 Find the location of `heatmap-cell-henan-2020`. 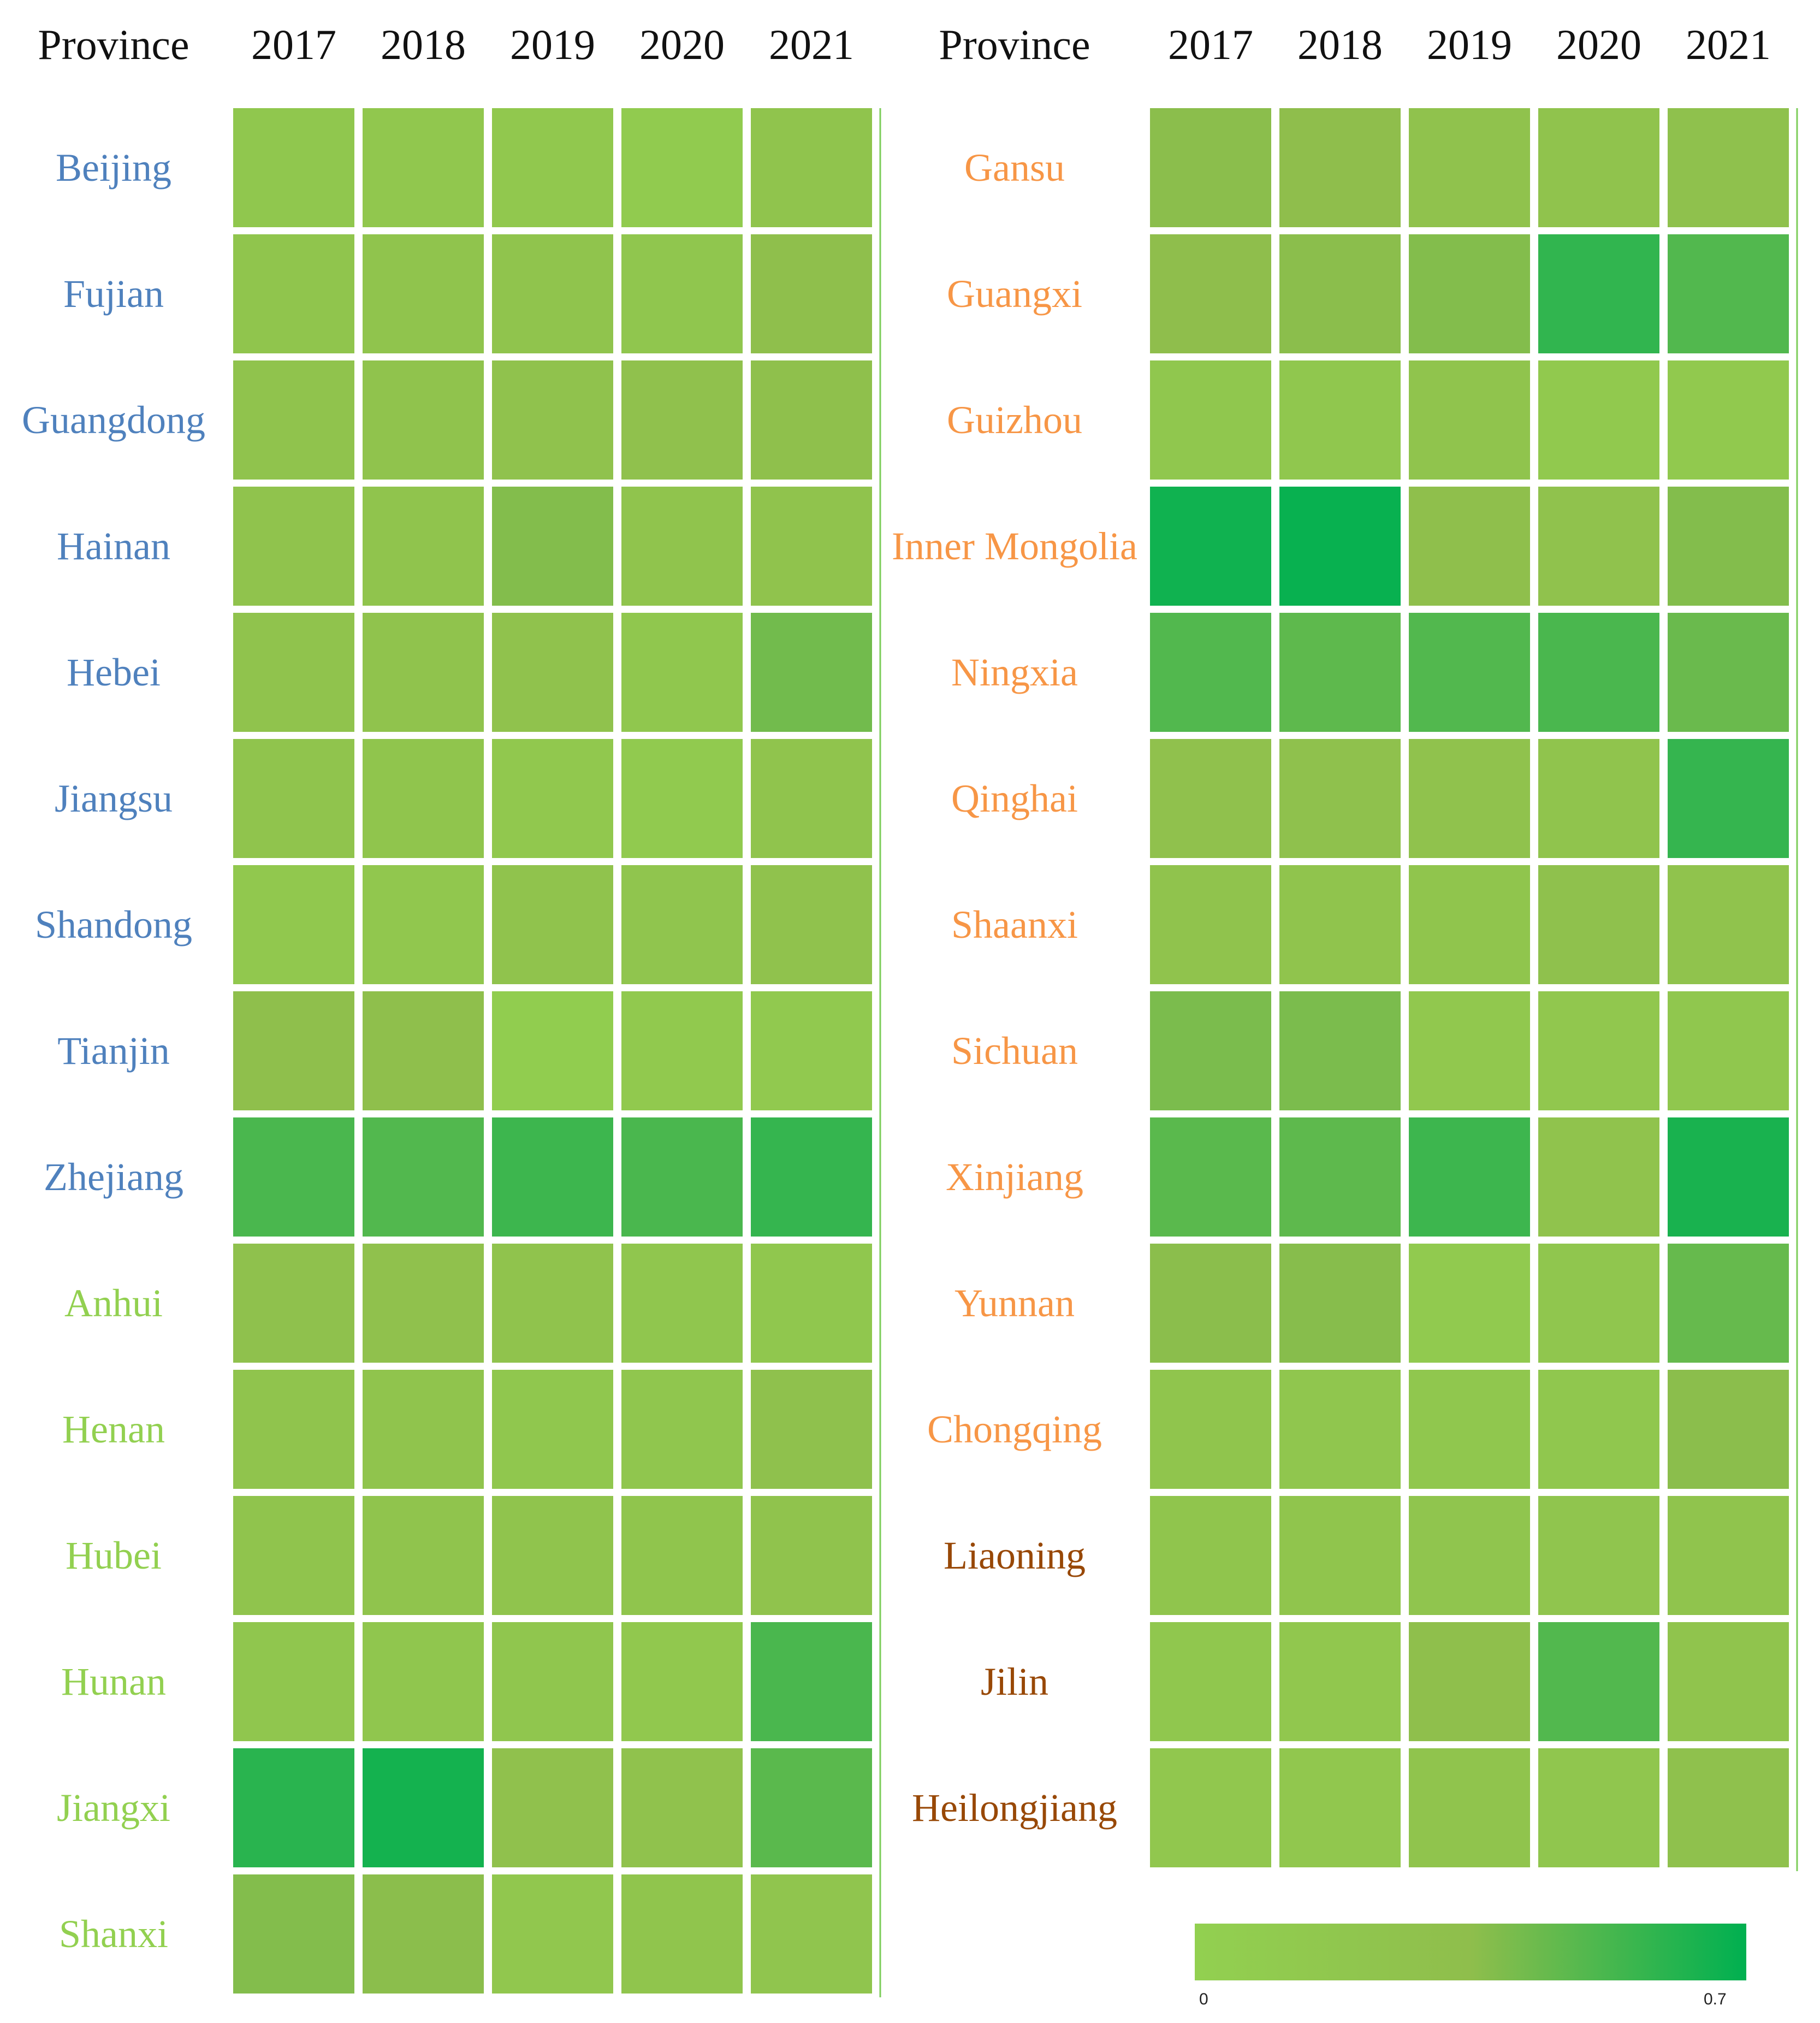

heatmap-cell-henan-2020 is located at coordinates (682, 1429).